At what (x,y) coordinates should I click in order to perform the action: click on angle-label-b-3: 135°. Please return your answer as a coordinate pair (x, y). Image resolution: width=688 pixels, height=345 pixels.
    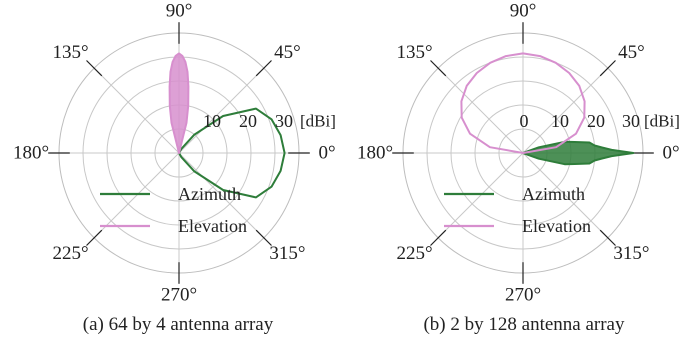
    Looking at the image, I should click on (415, 52).